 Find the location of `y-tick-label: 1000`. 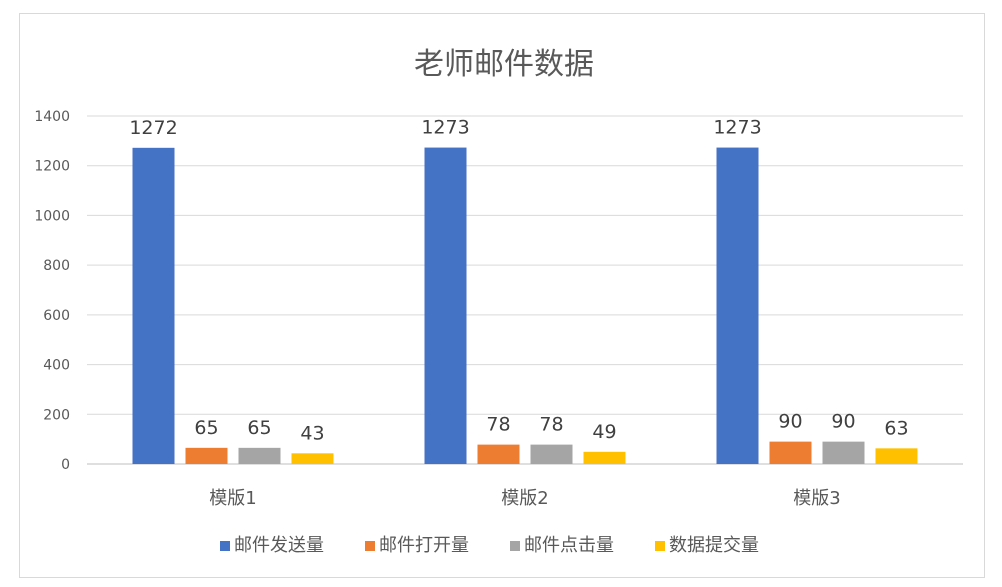

y-tick-label: 1000 is located at coordinates (52, 216).